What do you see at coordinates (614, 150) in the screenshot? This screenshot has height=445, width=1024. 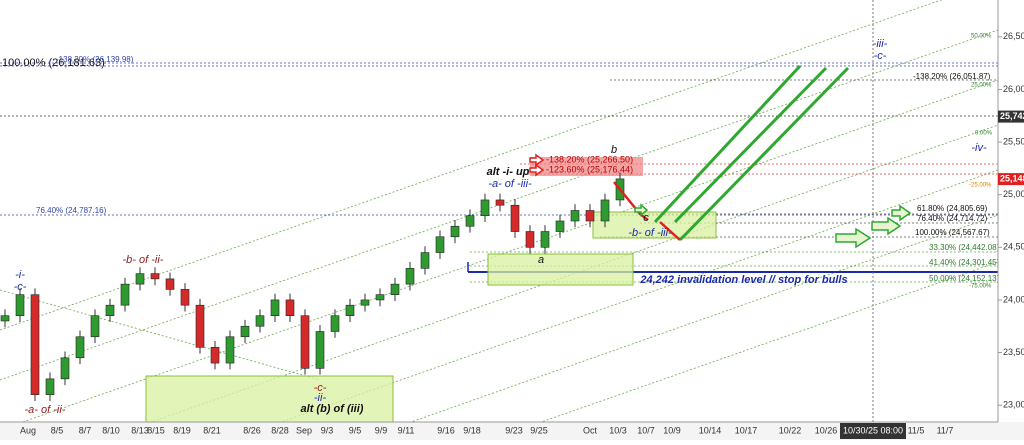 I see `annotation: b` at bounding box center [614, 150].